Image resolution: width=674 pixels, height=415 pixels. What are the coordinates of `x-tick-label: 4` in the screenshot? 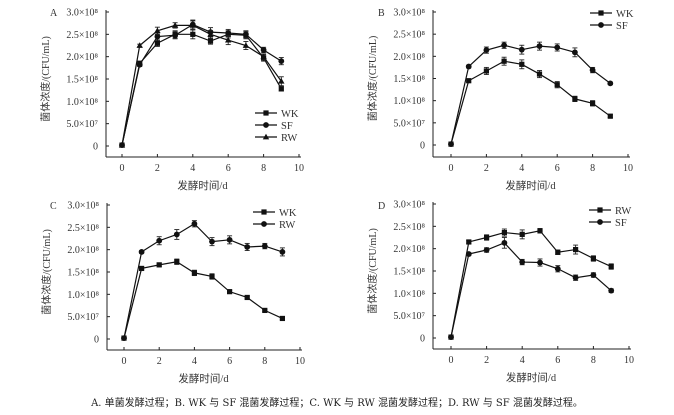 It's located at (194, 361).